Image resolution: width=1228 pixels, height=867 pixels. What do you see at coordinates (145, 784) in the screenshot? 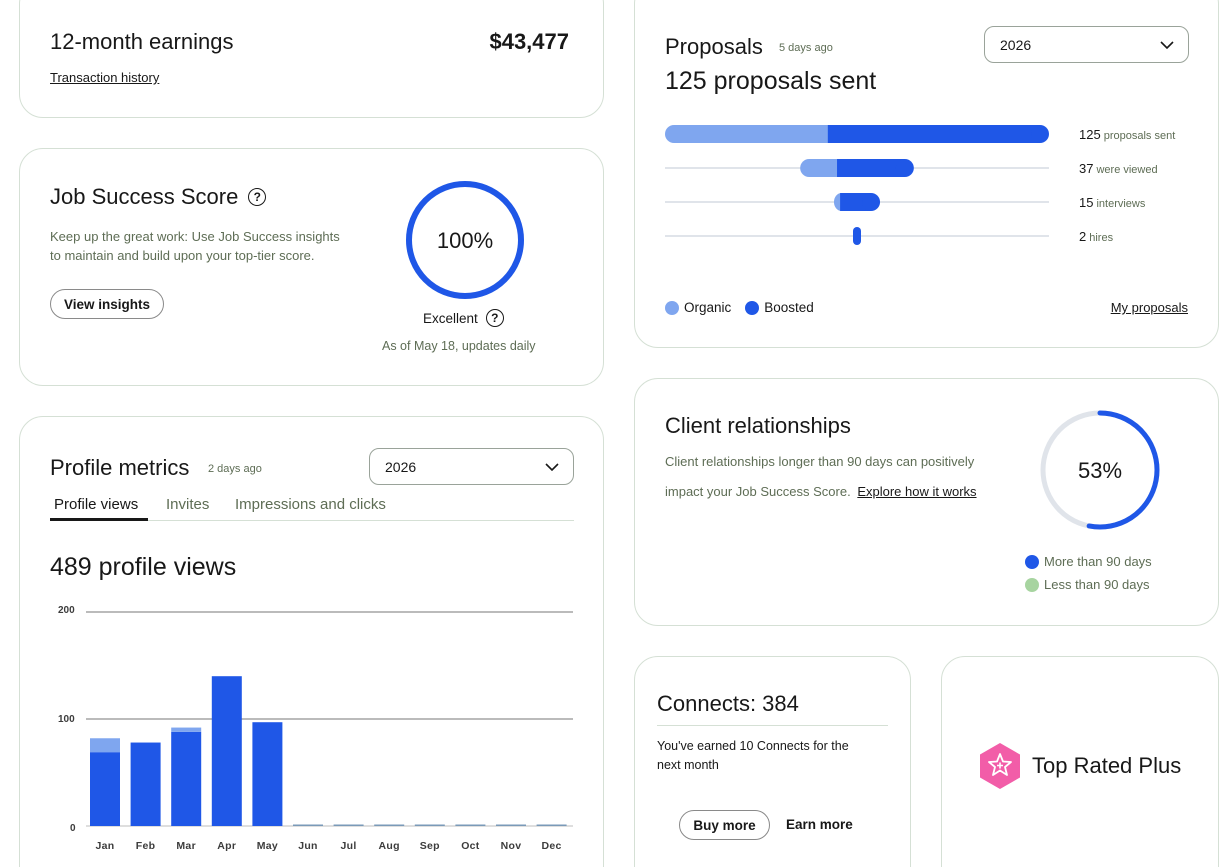
I see `bar-feb` at bounding box center [145, 784].